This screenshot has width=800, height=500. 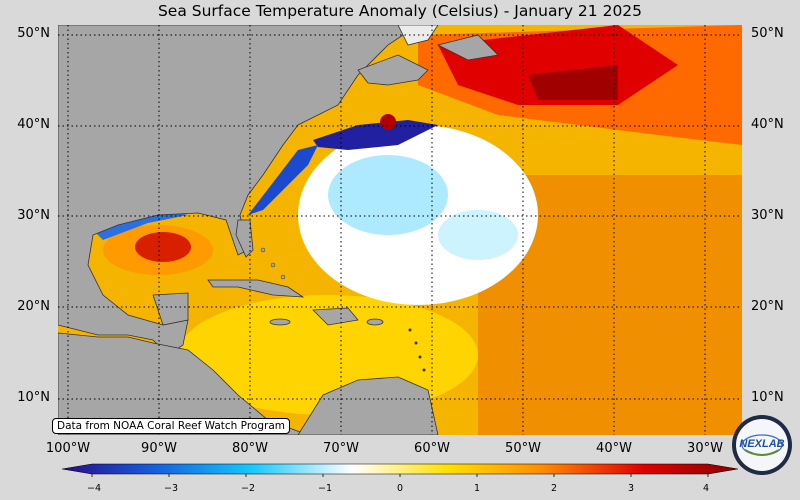 I want to click on south-america-land, so click(x=368, y=405).